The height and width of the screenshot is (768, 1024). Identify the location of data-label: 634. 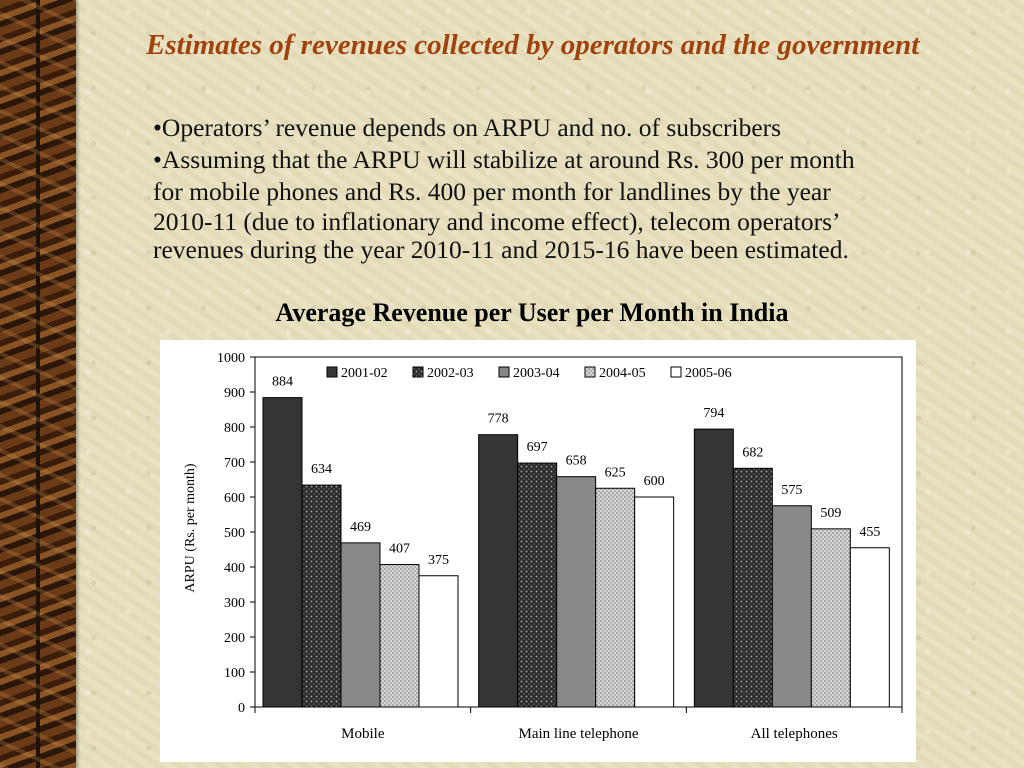
(321, 469).